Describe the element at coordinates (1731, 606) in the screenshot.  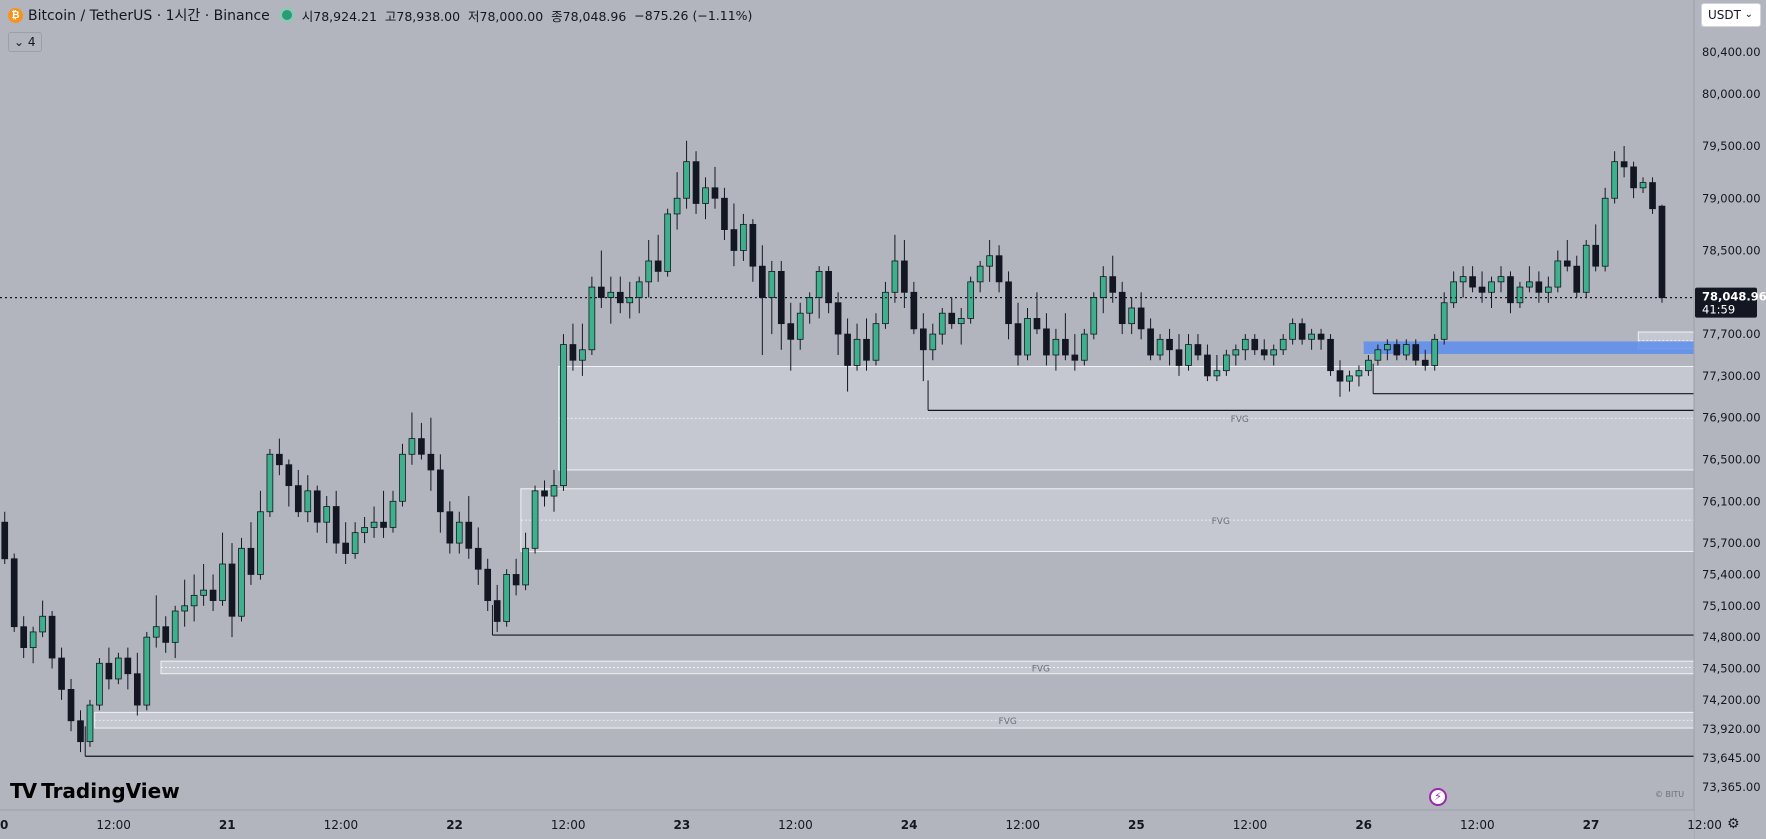
I see `price-tick-label: 75,100.00` at that location.